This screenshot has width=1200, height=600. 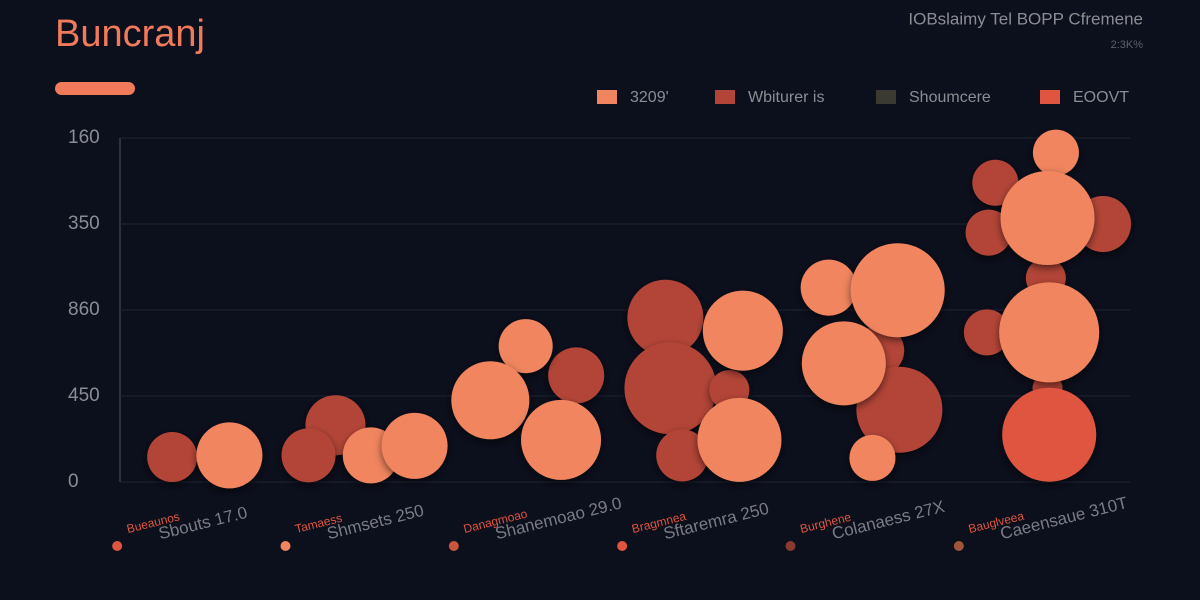 What do you see at coordinates (950, 97) in the screenshot?
I see `legend-label: Shoumcere` at bounding box center [950, 97].